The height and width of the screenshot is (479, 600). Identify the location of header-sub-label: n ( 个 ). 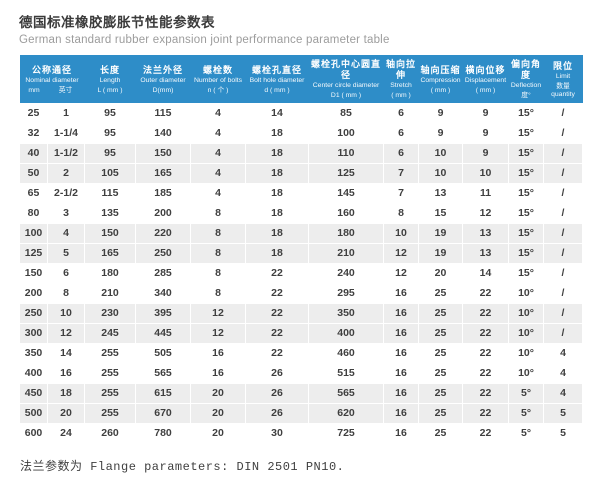
(218, 90).